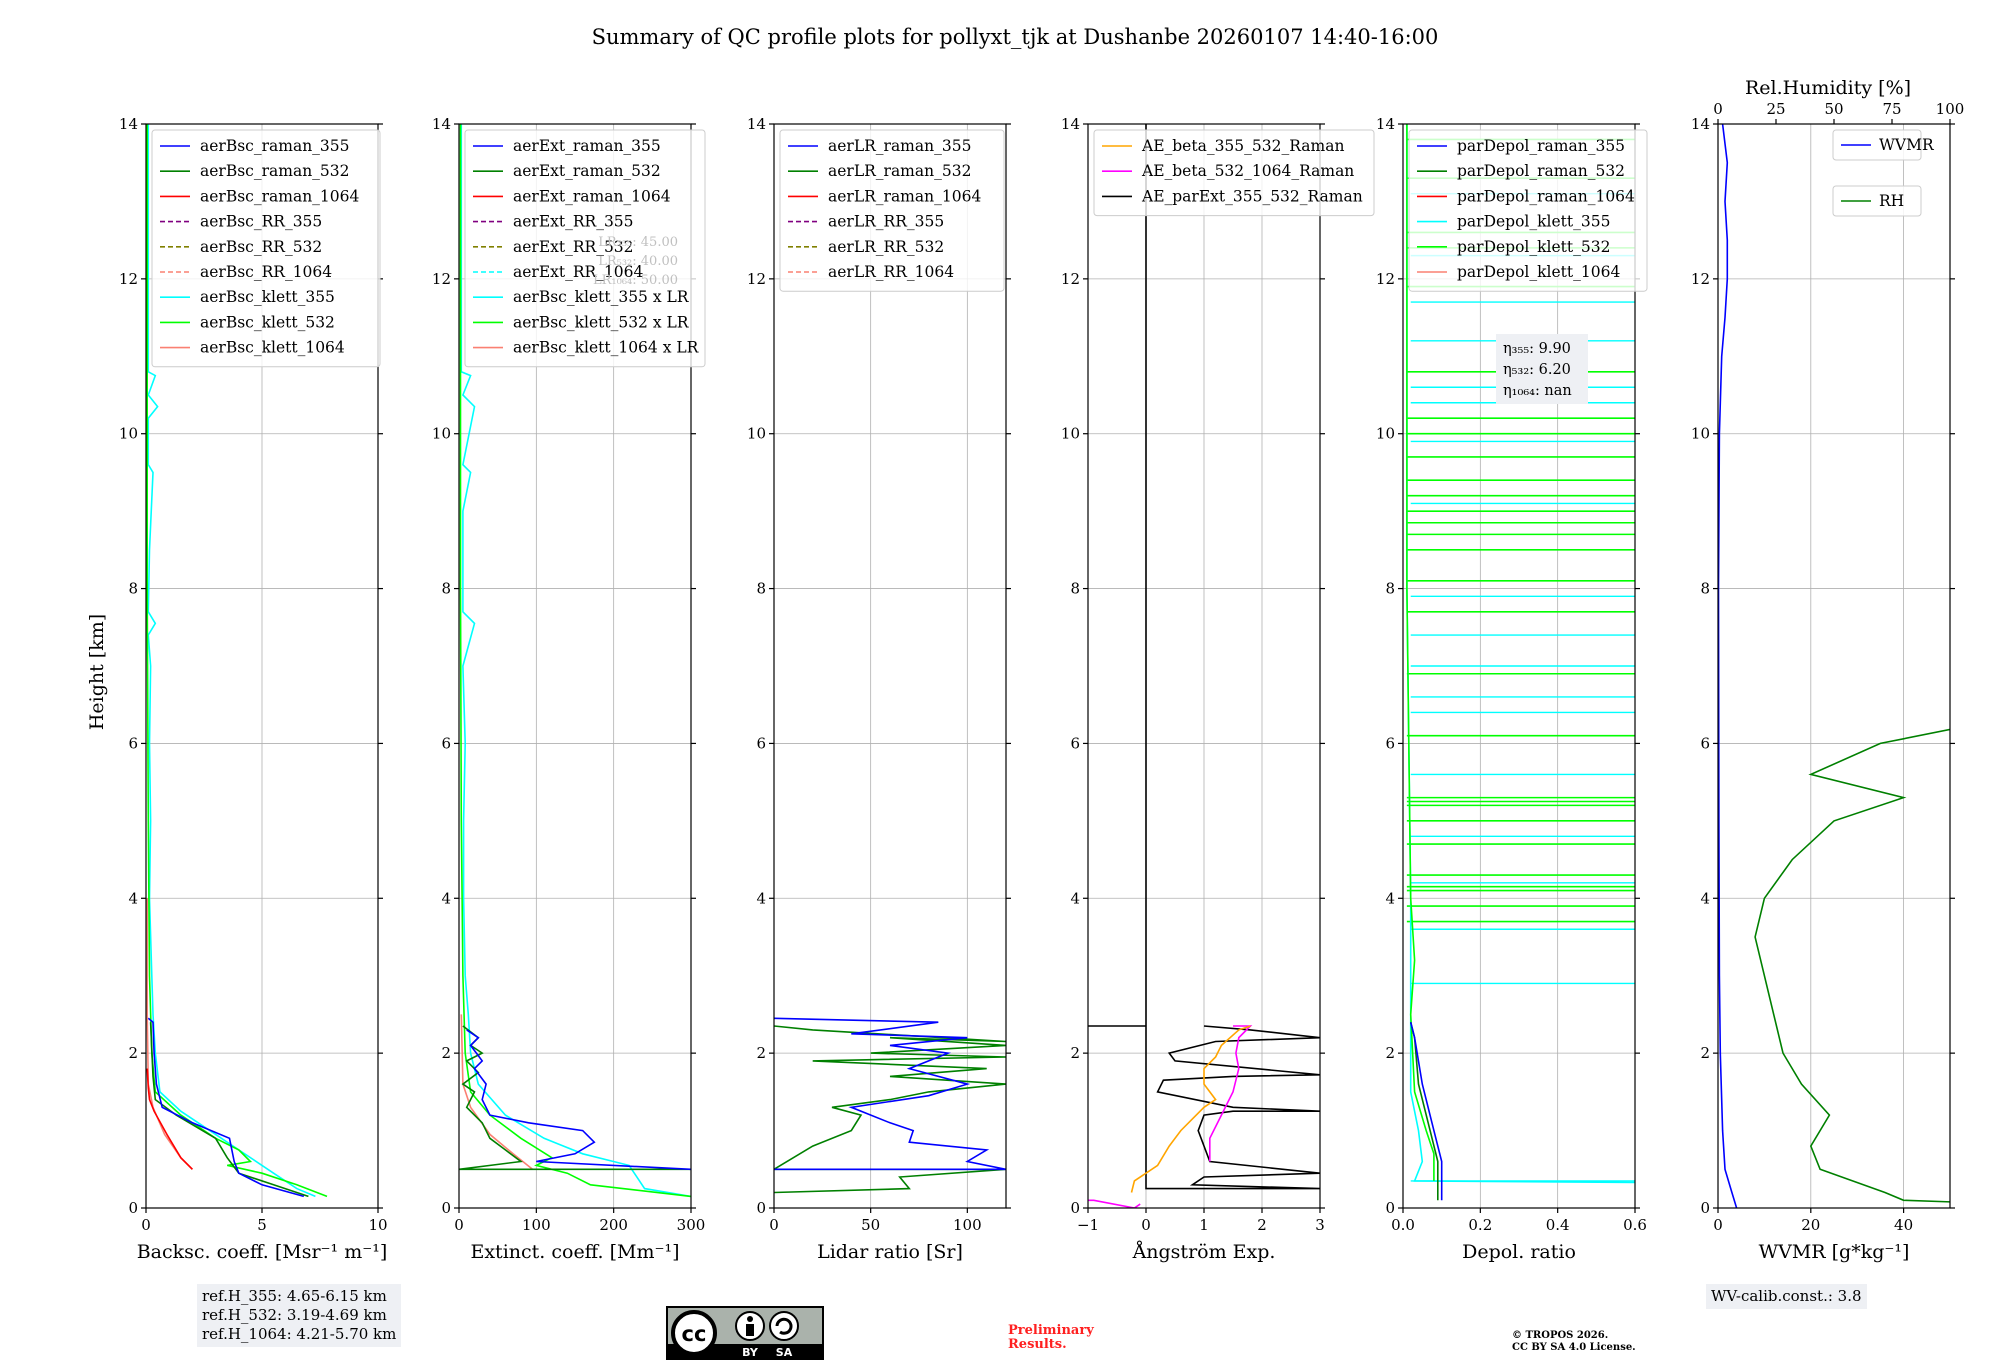 This screenshot has height=1366, width=2000. What do you see at coordinates (635, 280) in the screenshot?
I see `lr-note-1064: LR₁₀₆₄: 50.00` at bounding box center [635, 280].